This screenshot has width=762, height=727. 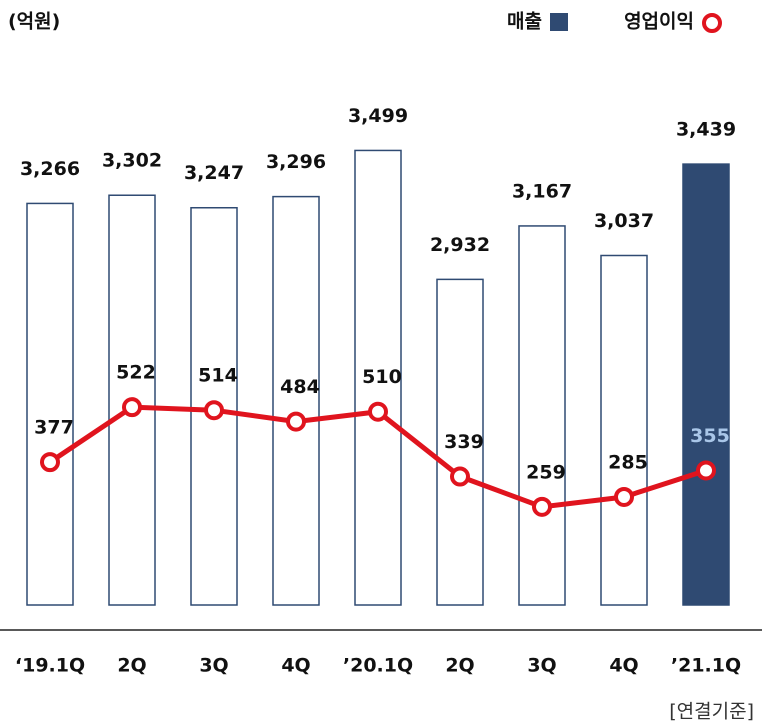 What do you see at coordinates (54, 428) in the screenshot?
I see `line-label: 377` at bounding box center [54, 428].